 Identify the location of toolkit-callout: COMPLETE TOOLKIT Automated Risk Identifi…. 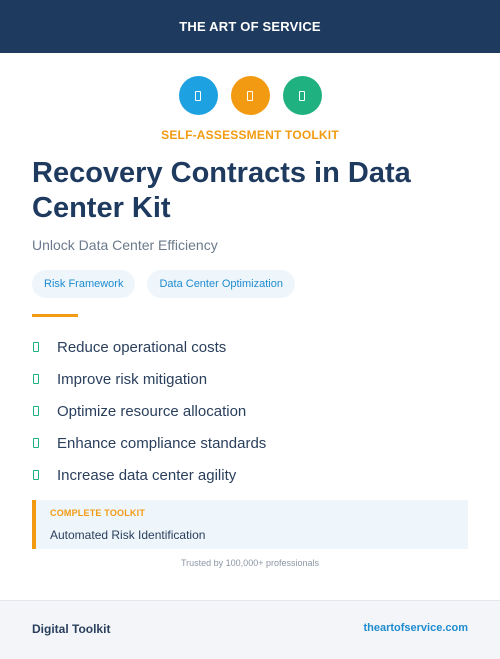
(250, 524).